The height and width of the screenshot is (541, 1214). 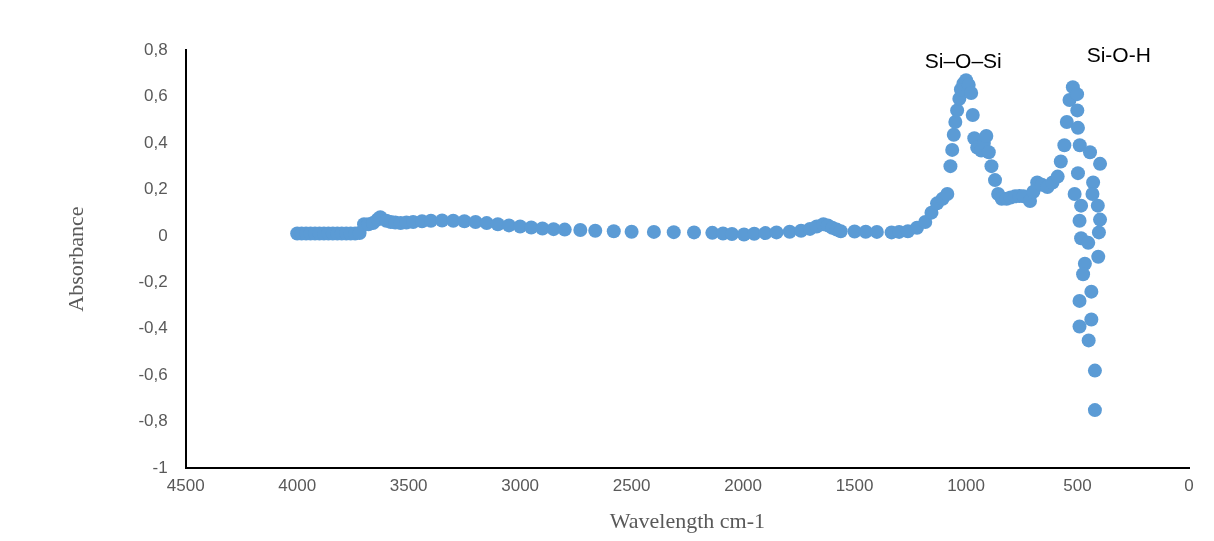 I want to click on annotation: Si–O–Si, so click(x=963, y=60).